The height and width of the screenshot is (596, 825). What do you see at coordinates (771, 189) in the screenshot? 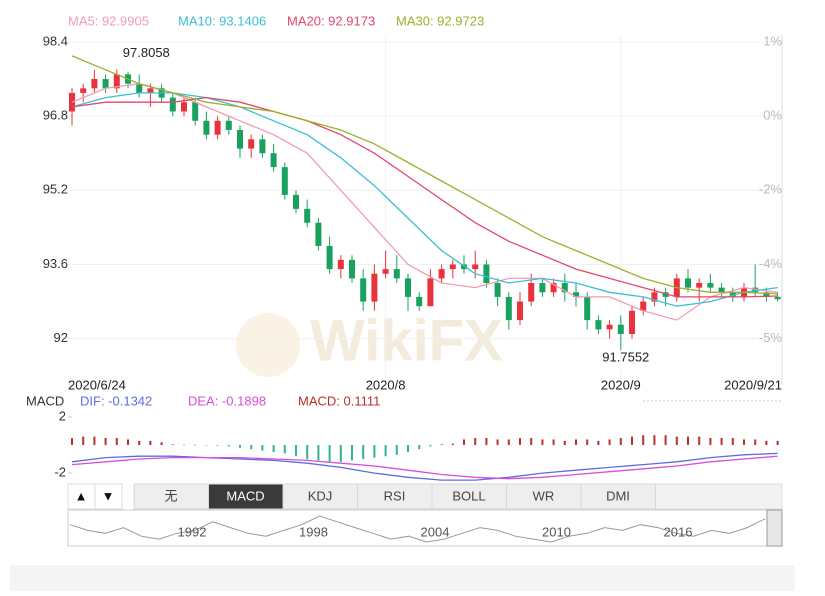
I see `y2-tick-label: -2%` at bounding box center [771, 189].